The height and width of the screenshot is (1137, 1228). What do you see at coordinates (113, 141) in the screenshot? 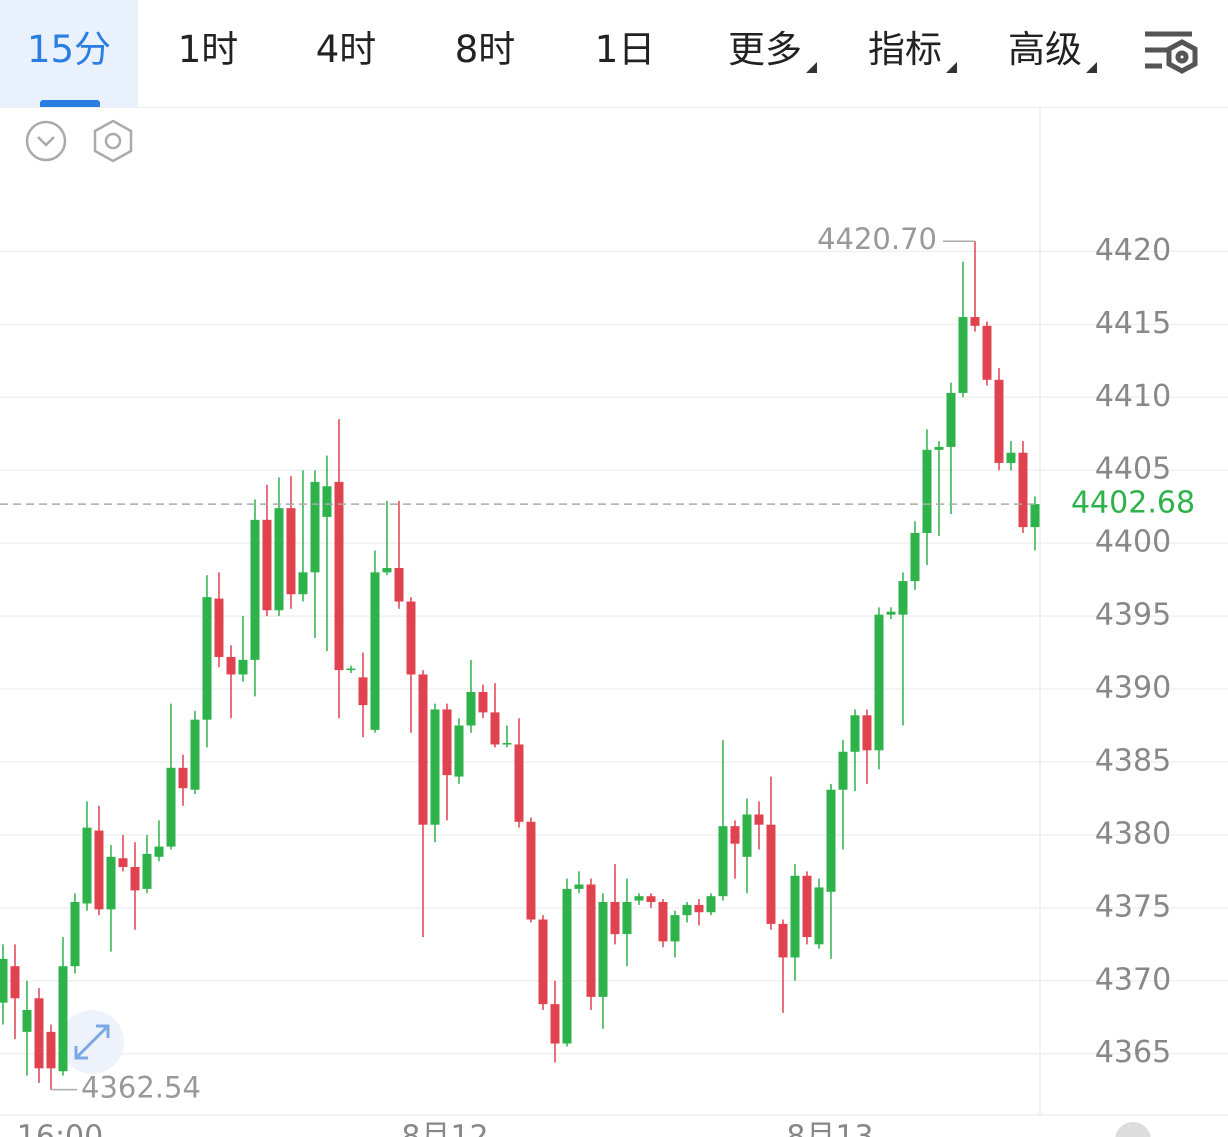
I see `hex-settings-icon` at bounding box center [113, 141].